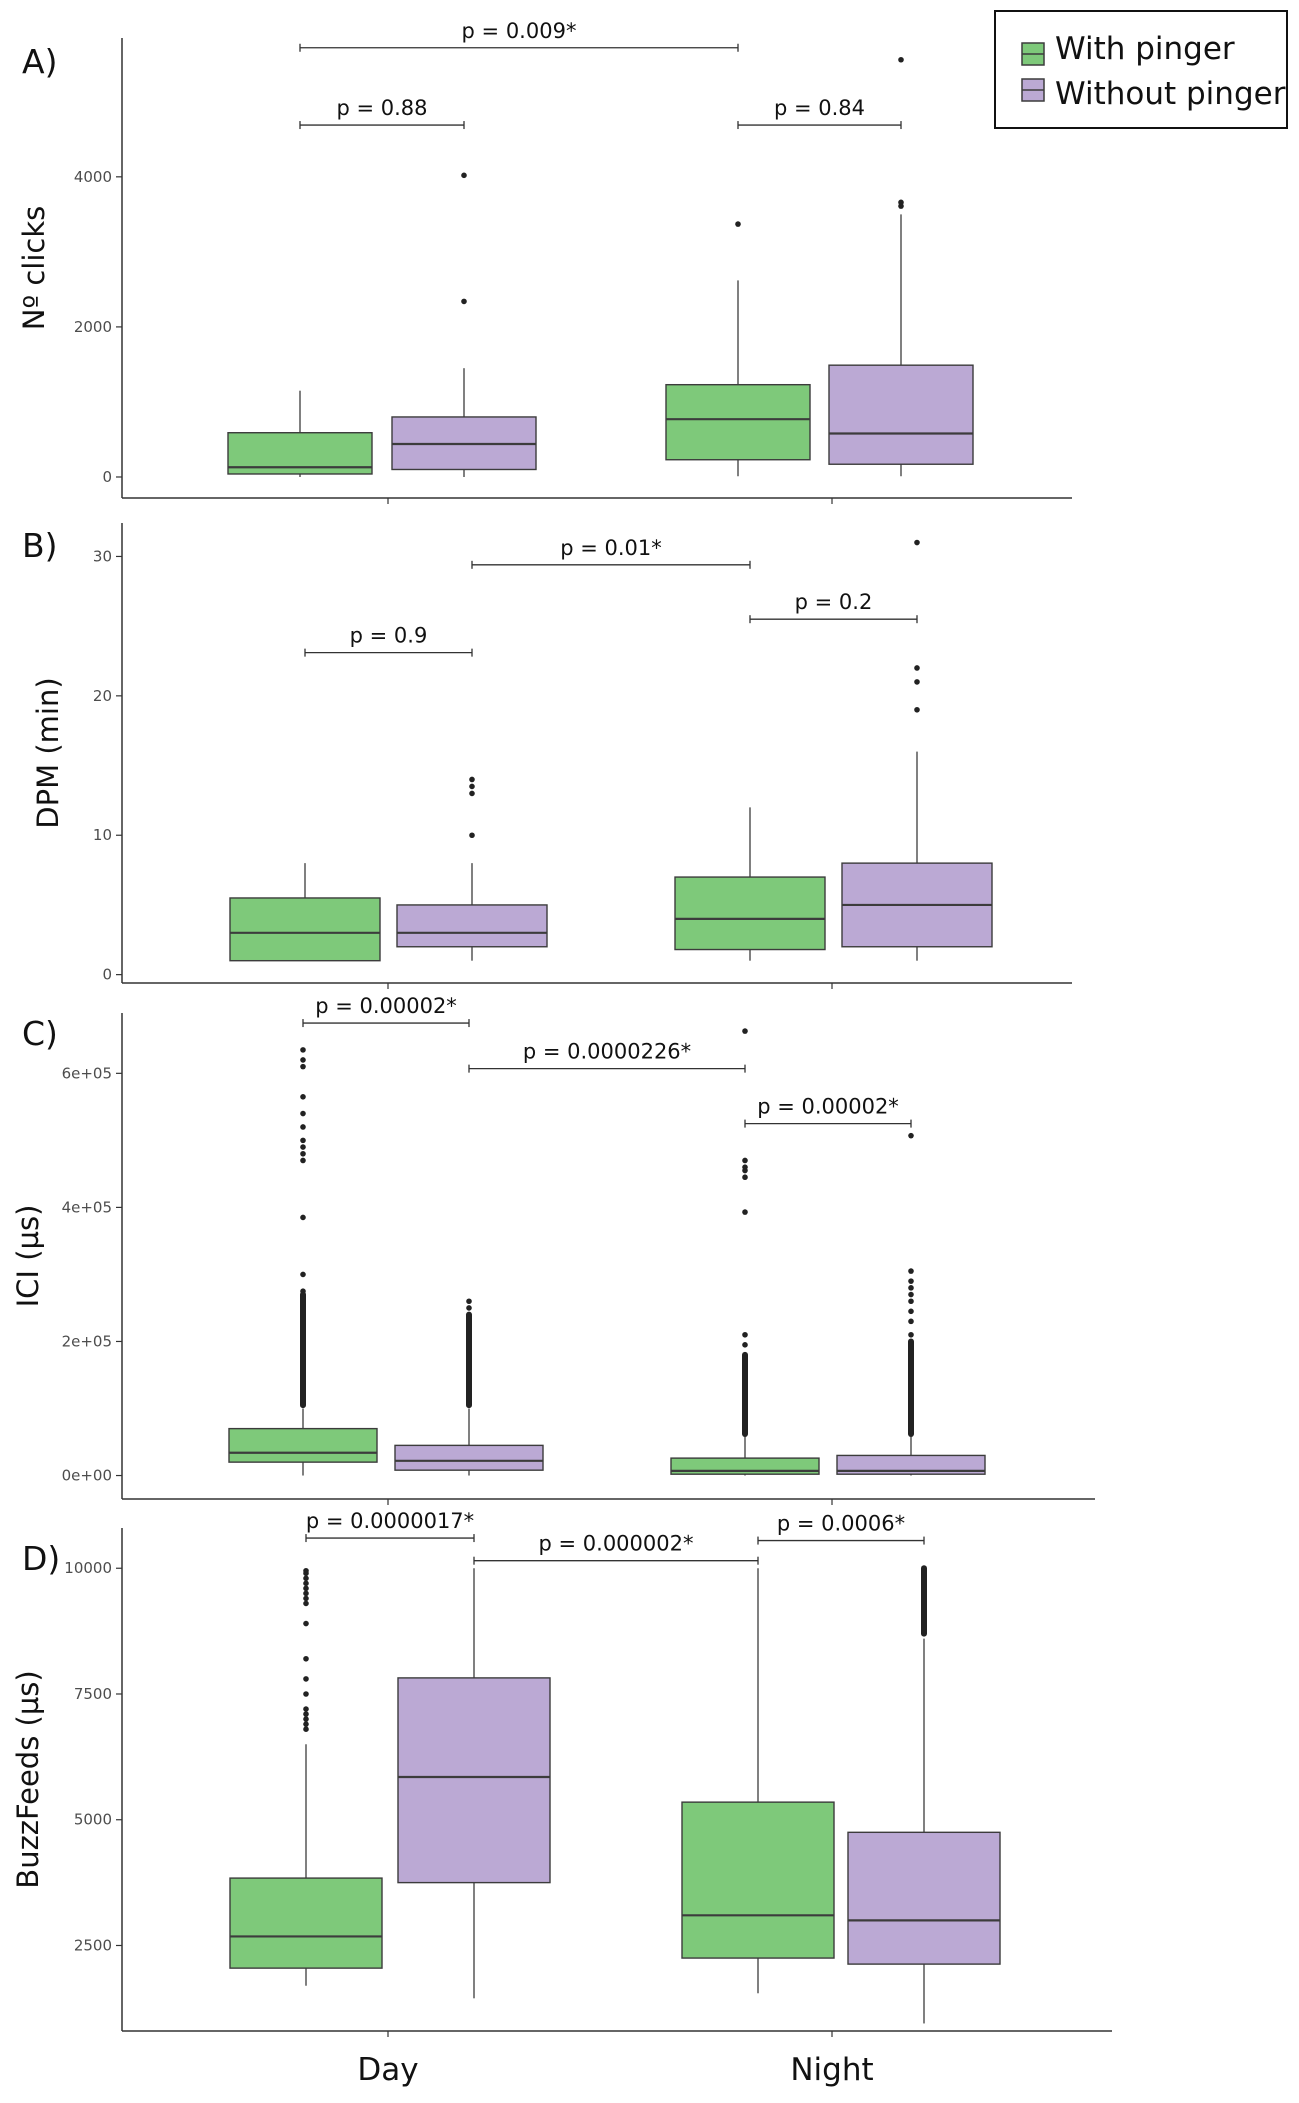 The height and width of the screenshot is (2103, 1299). I want to click on significance-bracket: p = 0.88, so click(382, 113).